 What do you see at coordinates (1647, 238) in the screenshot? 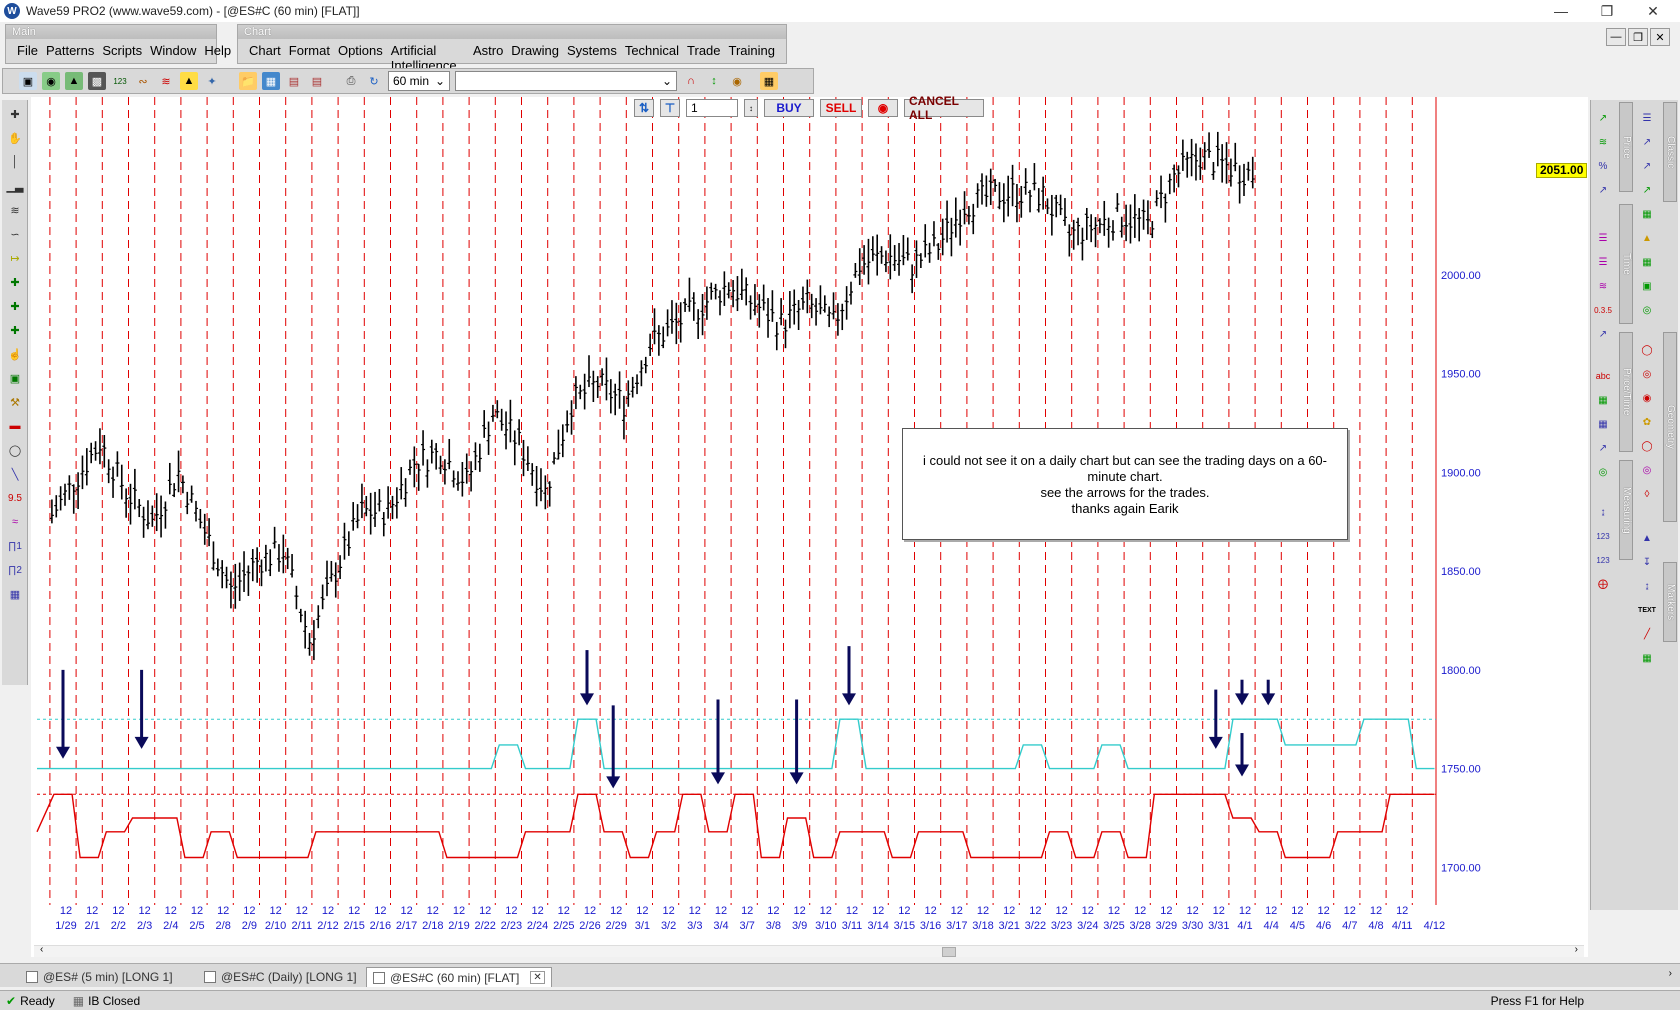
I see `classic-triangle-icon: ▲` at bounding box center [1647, 238].